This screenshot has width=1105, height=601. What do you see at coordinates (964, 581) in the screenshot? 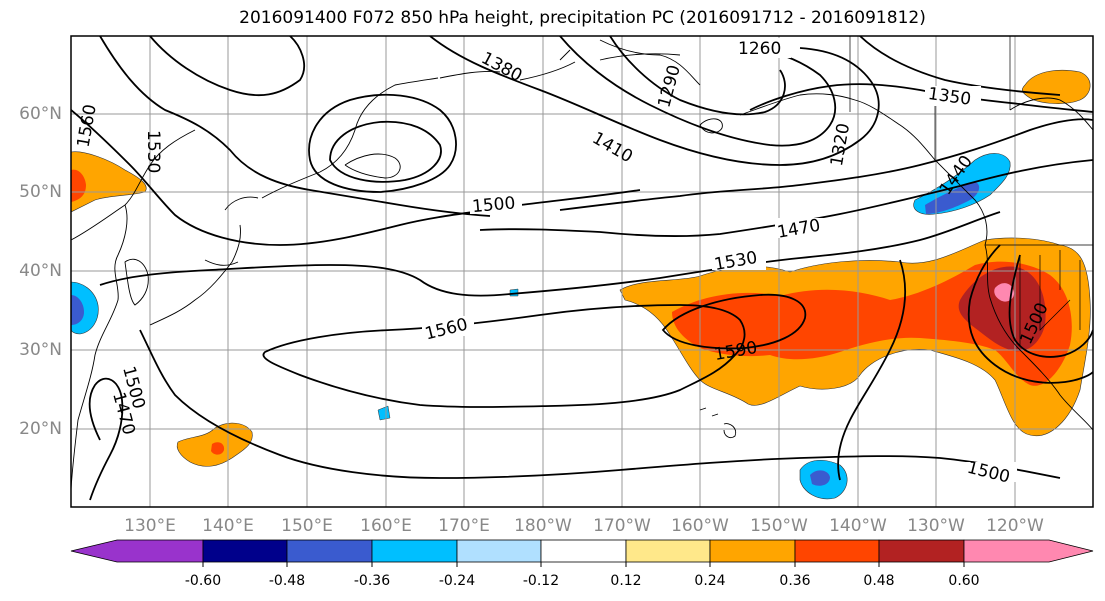
I see `colorbar-label: 0.60` at bounding box center [964, 581].